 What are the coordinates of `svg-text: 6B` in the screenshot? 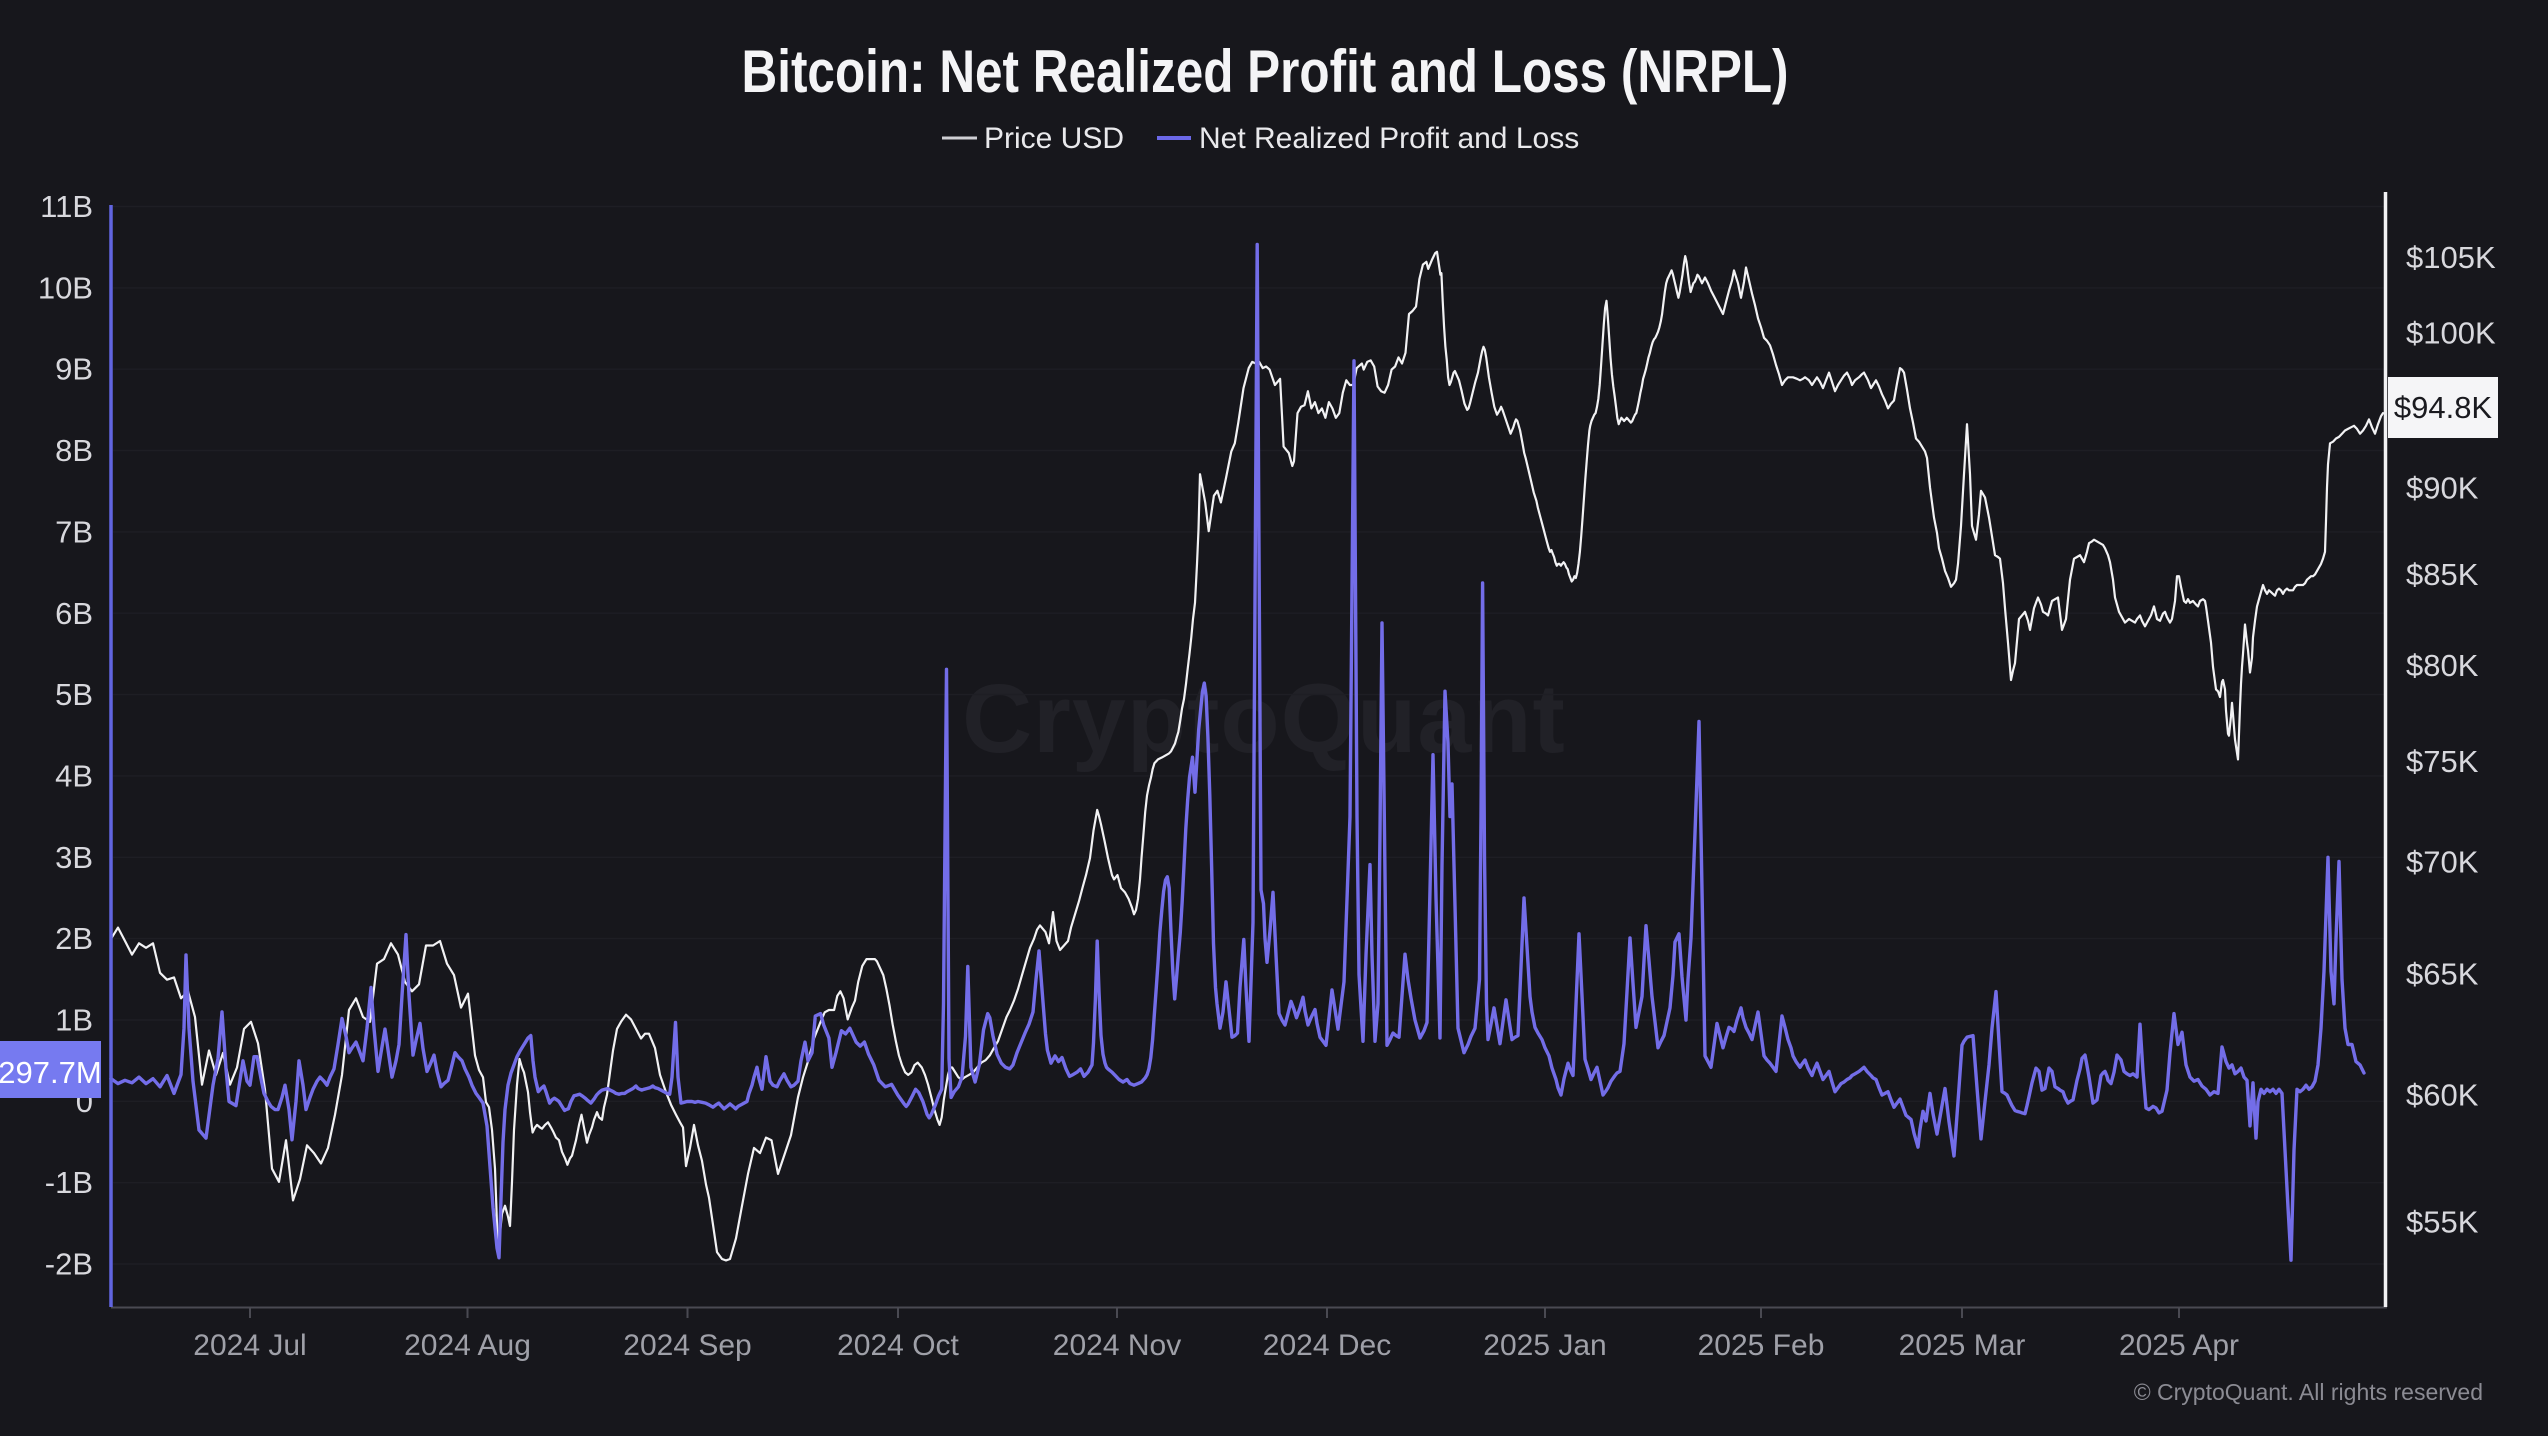 It's located at (74, 613).